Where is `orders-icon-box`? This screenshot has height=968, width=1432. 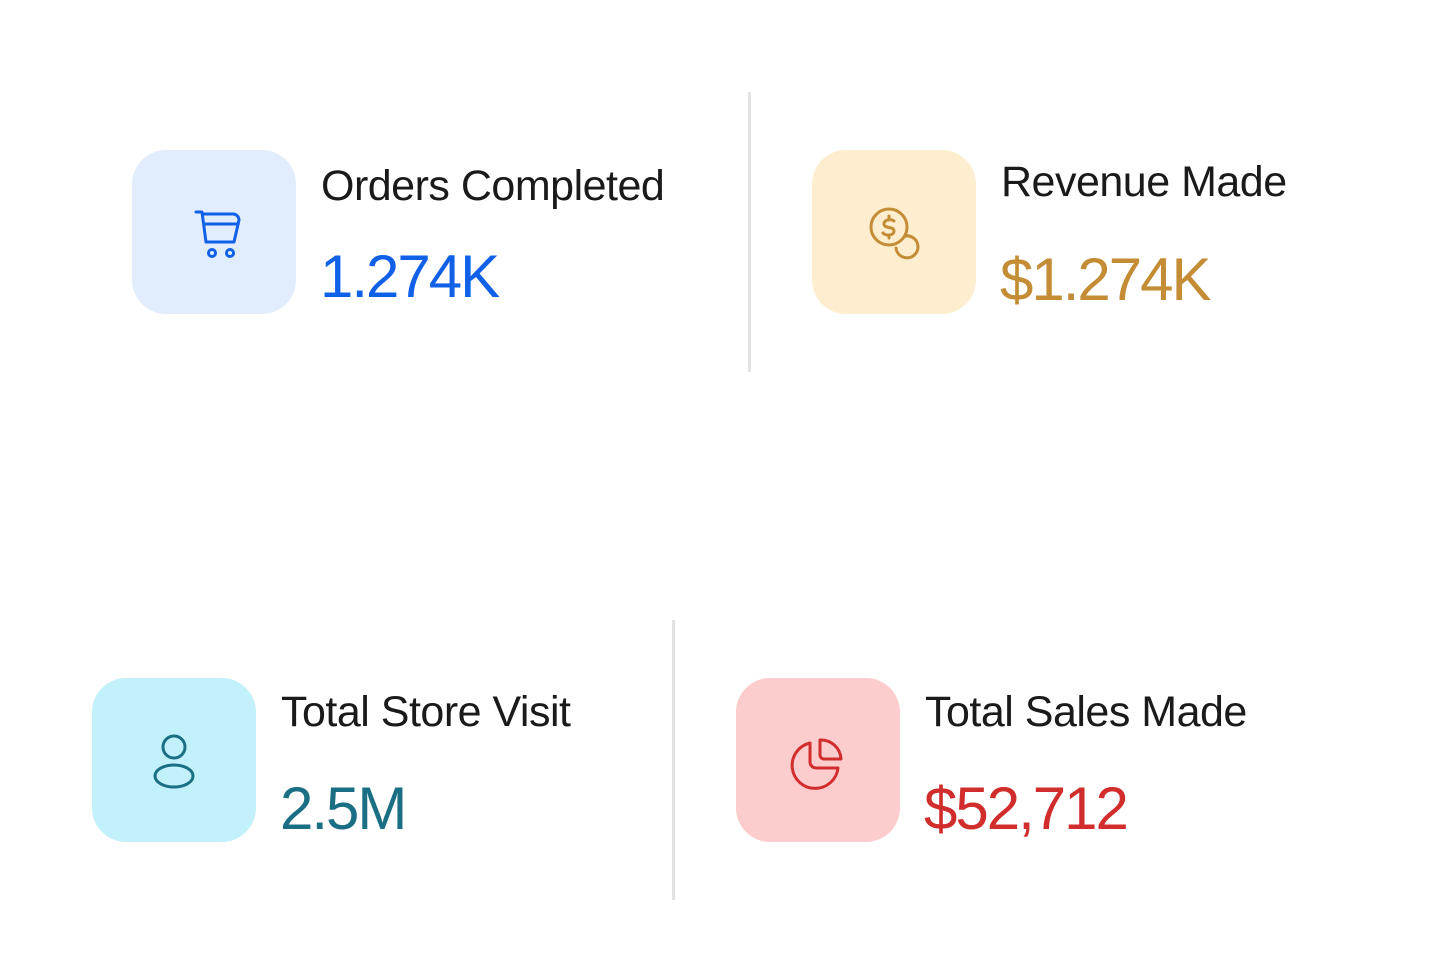
orders-icon-box is located at coordinates (214, 232).